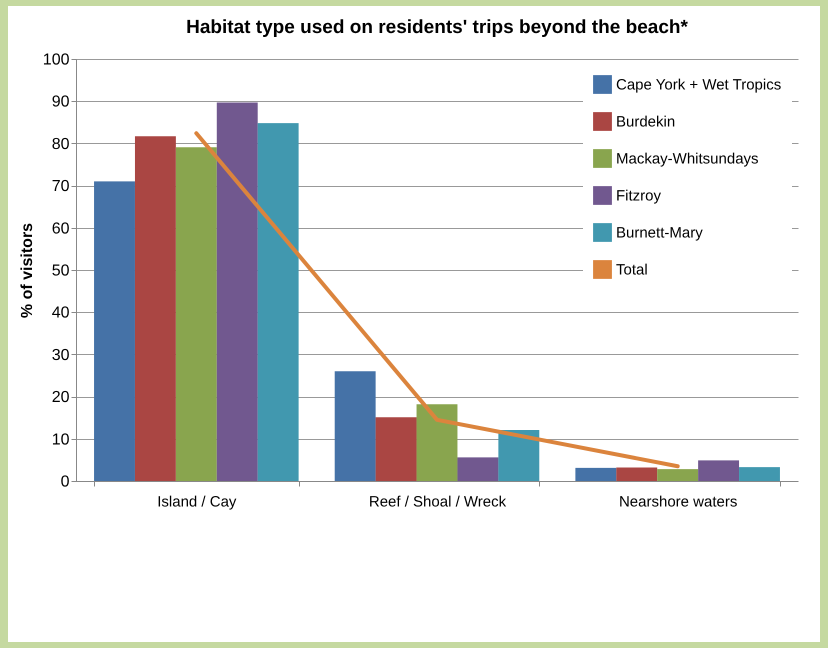 Image resolution: width=828 pixels, height=648 pixels. What do you see at coordinates (56, 60) in the screenshot?
I see `y-tick-label: 100` at bounding box center [56, 60].